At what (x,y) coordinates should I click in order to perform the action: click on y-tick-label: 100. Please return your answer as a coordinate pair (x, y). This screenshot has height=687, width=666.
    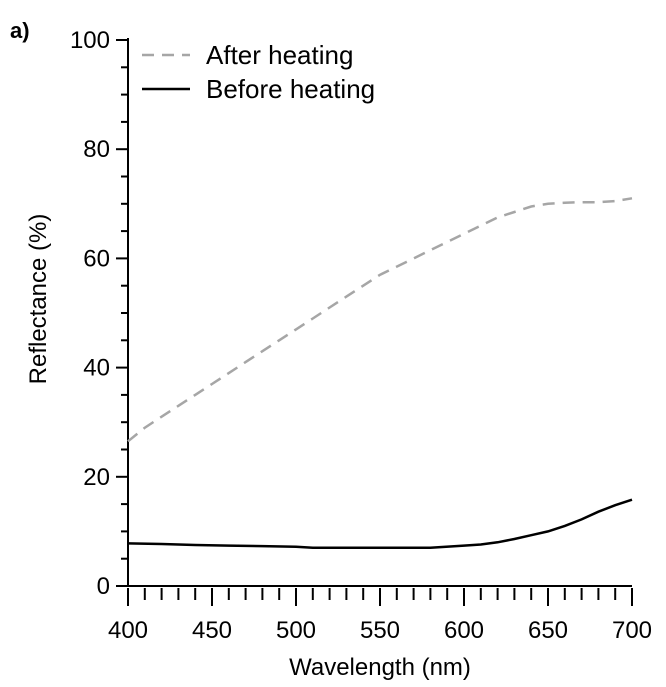
    Looking at the image, I should click on (90, 40).